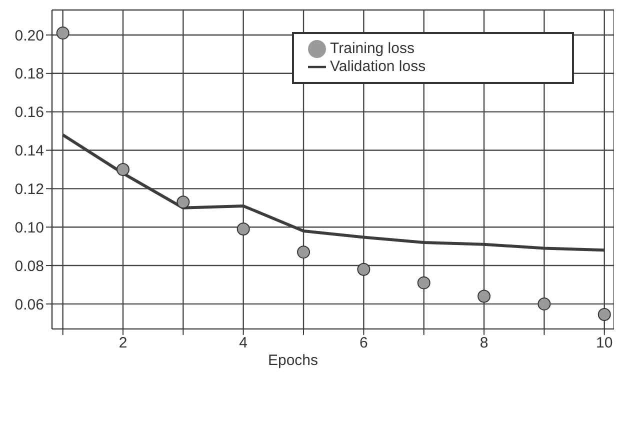  I want to click on x-tick-label: 2, so click(123, 343).